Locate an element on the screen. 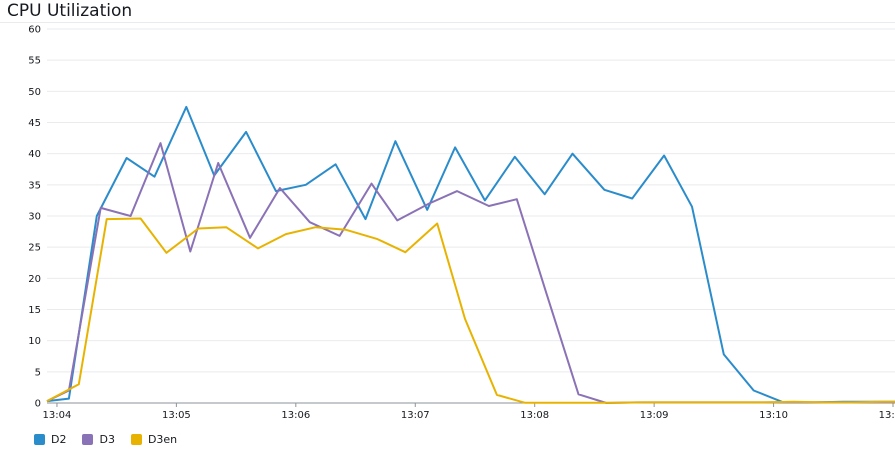  legend-item-d2: D2 is located at coordinates (50, 439).